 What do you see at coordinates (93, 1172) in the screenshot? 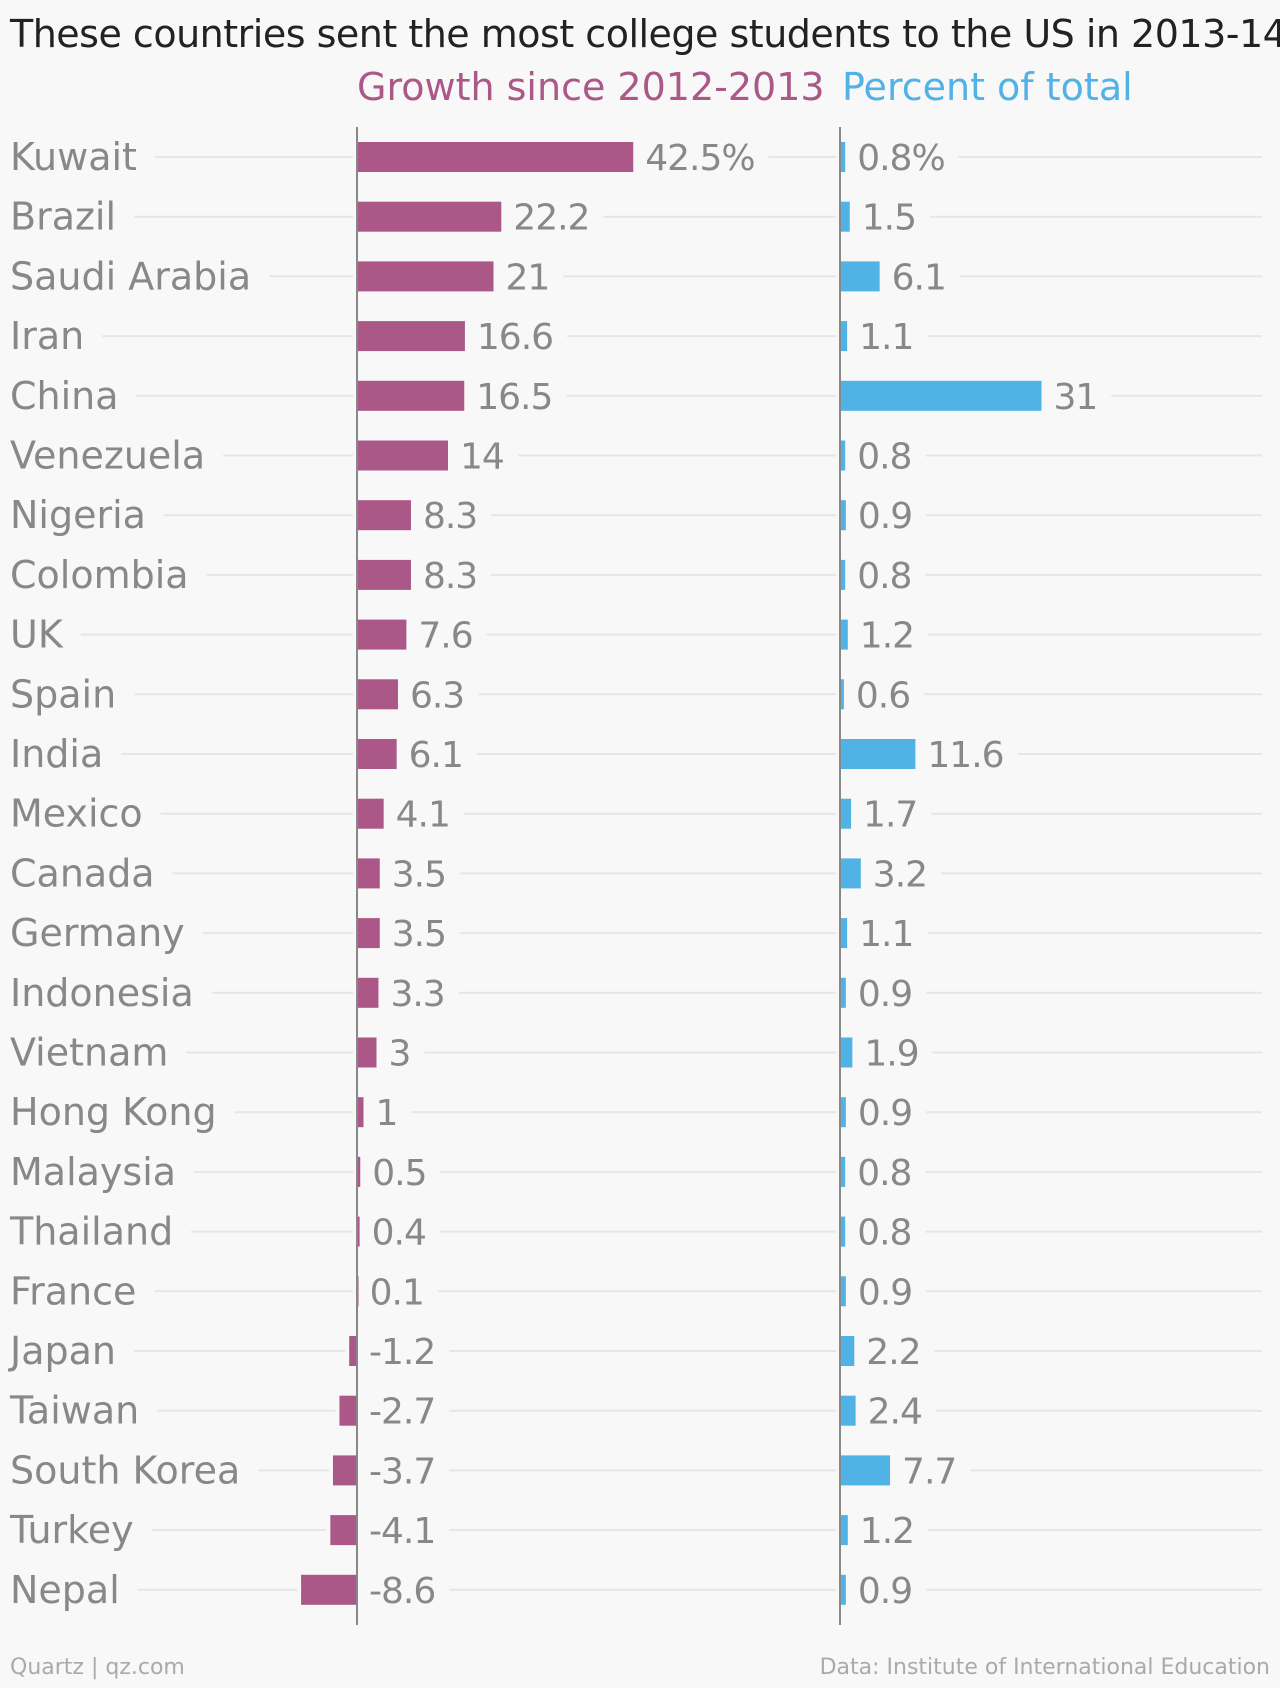
I see `row-label-malaysia: Malaysia` at bounding box center [93, 1172].